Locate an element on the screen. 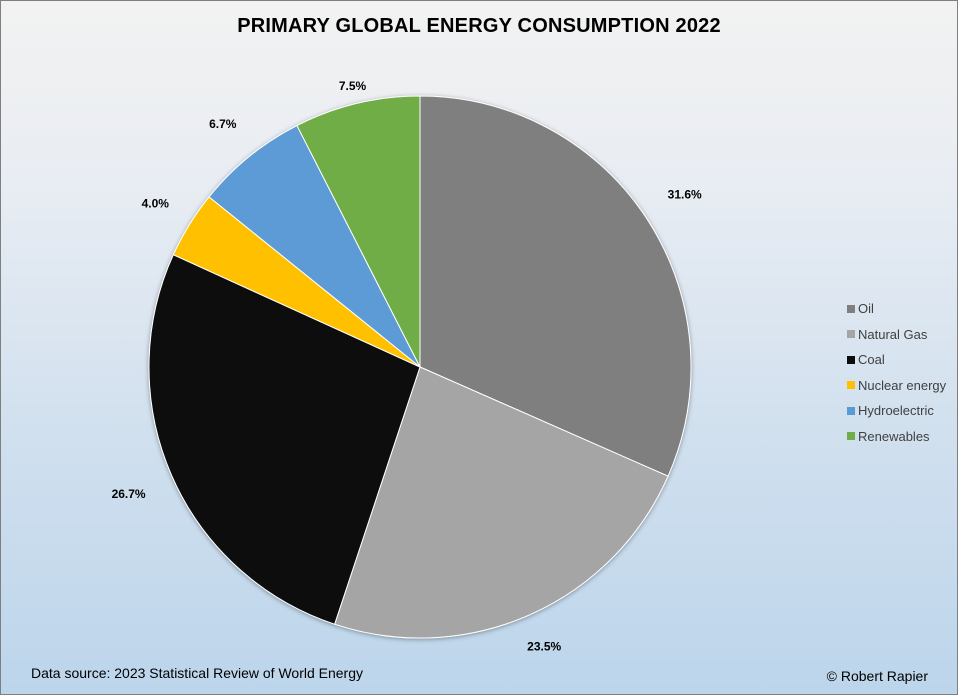 The width and height of the screenshot is (958, 695). copyright-credit: © Robert Rapier is located at coordinates (877, 676).